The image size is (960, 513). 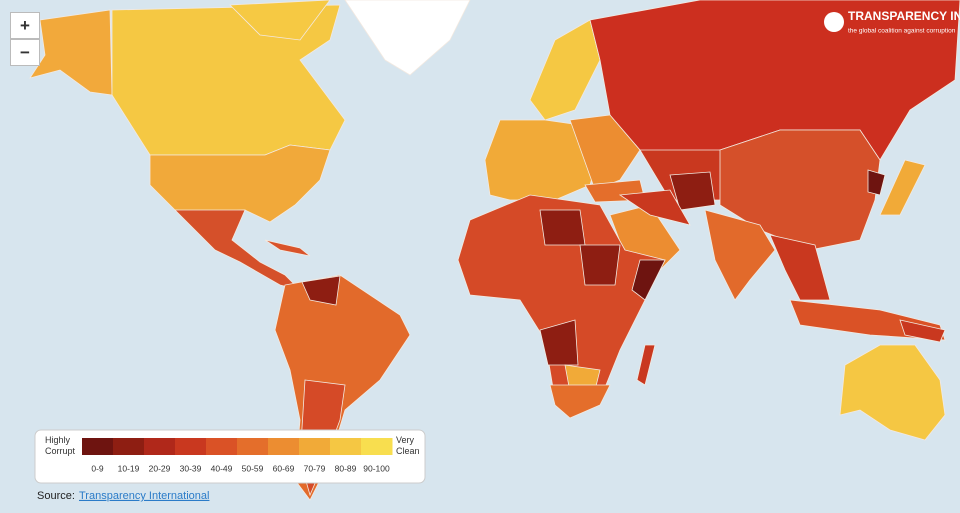 I want to click on australia, so click(x=892, y=392).